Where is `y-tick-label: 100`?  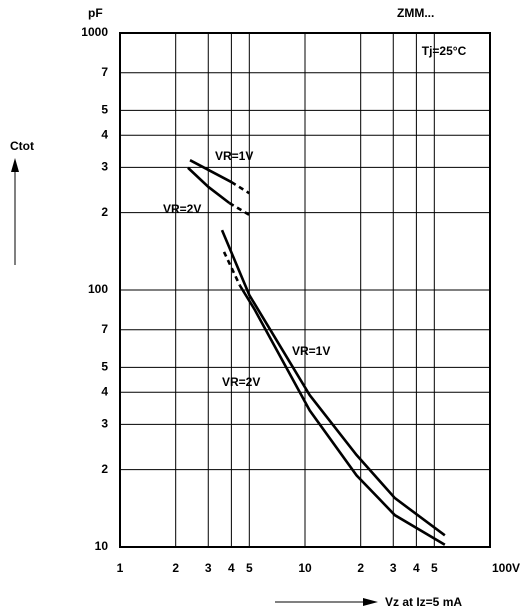
y-tick-label: 100 is located at coordinates (98, 289).